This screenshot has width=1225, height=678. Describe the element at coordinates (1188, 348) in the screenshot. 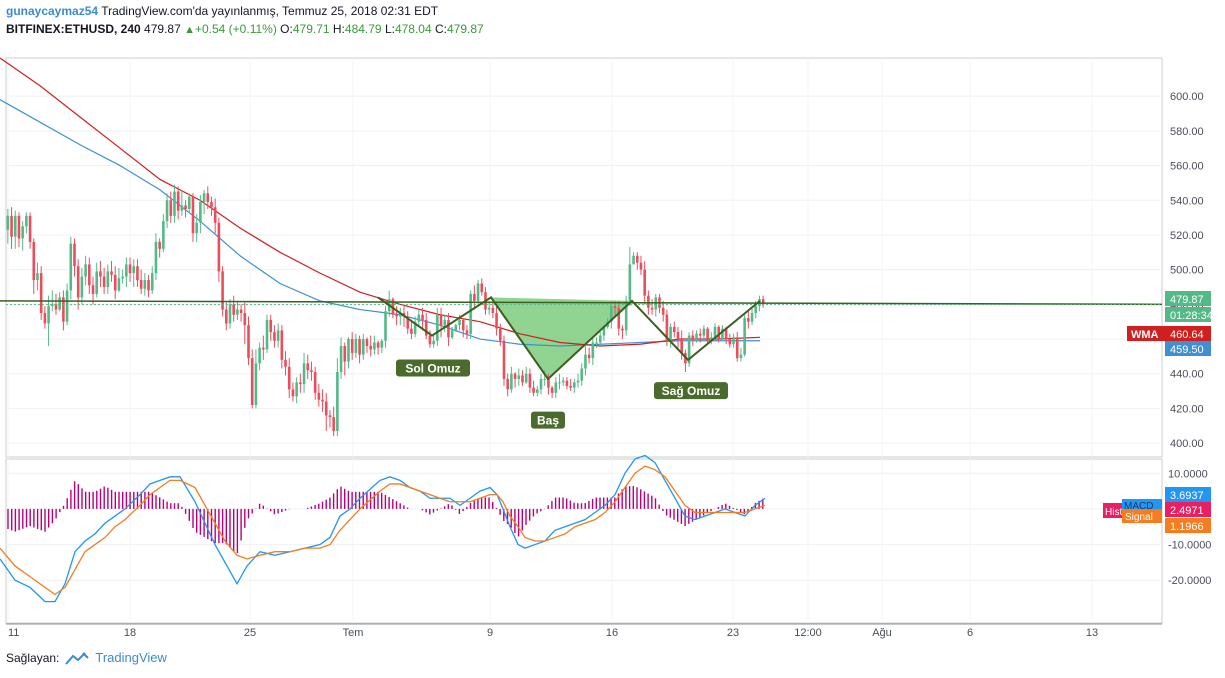

I see `price-axis-badge` at that location.